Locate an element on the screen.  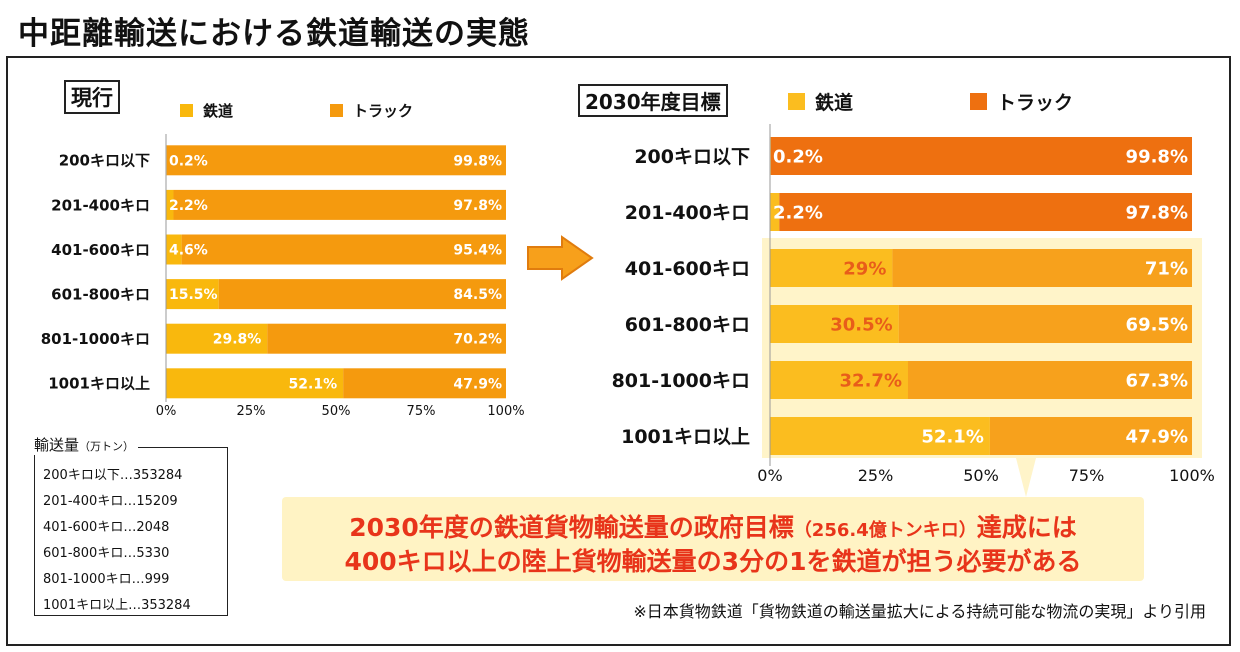
callout-pointer is located at coordinates (1026, 477).